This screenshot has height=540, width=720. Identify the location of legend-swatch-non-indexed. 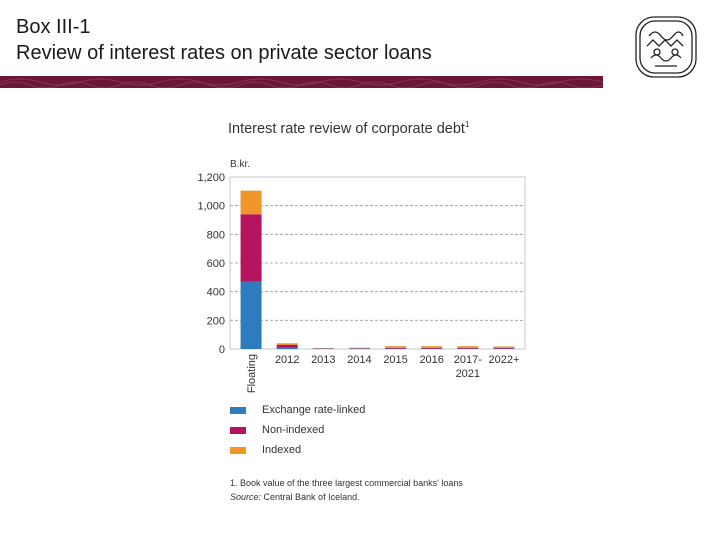
(238, 430).